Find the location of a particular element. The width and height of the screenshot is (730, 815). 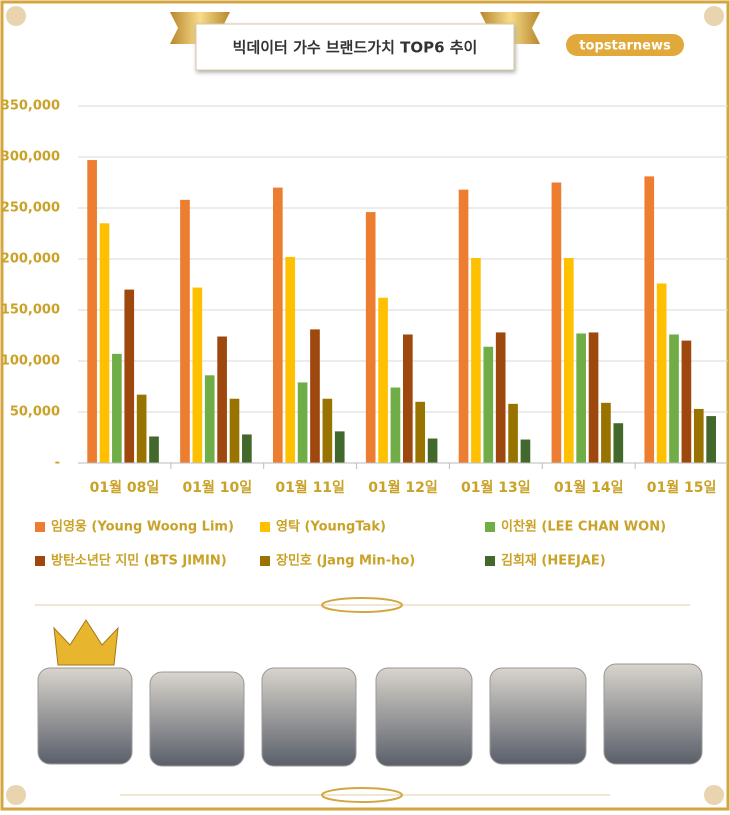

x-tick-label: 01월 12일 is located at coordinates (403, 487).